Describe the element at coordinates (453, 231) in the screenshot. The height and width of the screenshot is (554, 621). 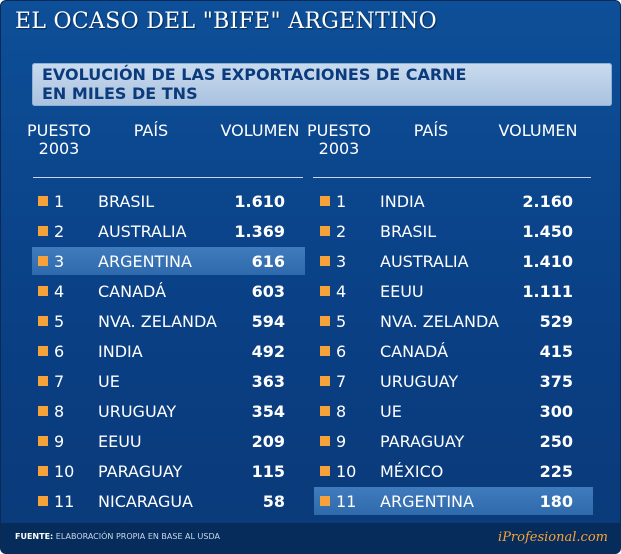
I see `table-row-right: 2 BRASIL 1.450` at that location.